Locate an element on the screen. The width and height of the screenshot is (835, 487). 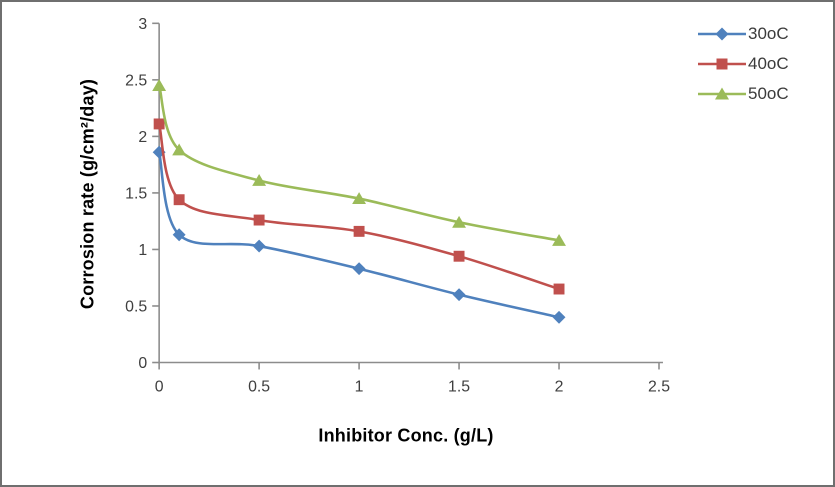
legend-marker-diamond-icon is located at coordinates (722, 34).